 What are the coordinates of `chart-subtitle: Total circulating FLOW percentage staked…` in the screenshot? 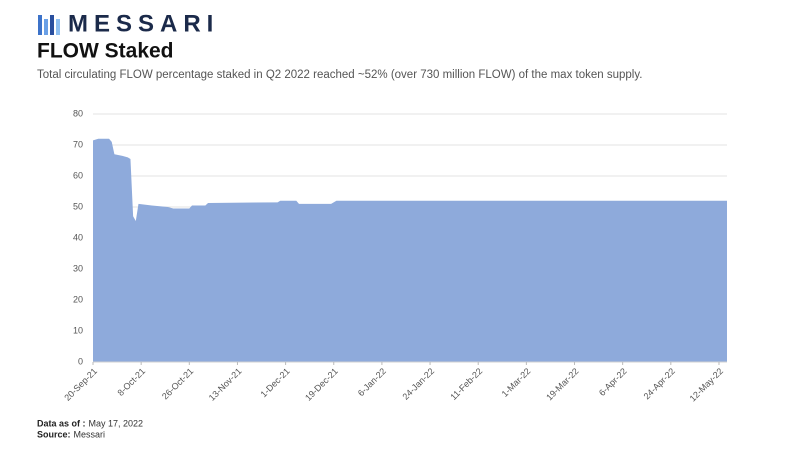 It's located at (339, 75).